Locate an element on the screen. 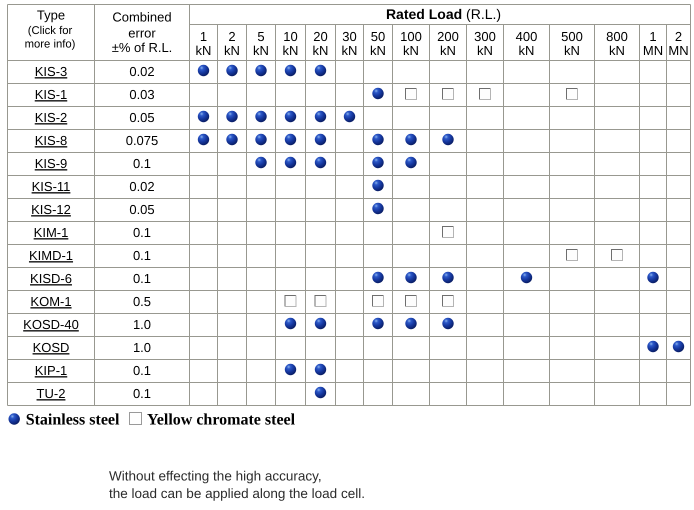  svg-text:Without effecting the high acc: Without effecting the high accuracy, is located at coordinates (215, 476).